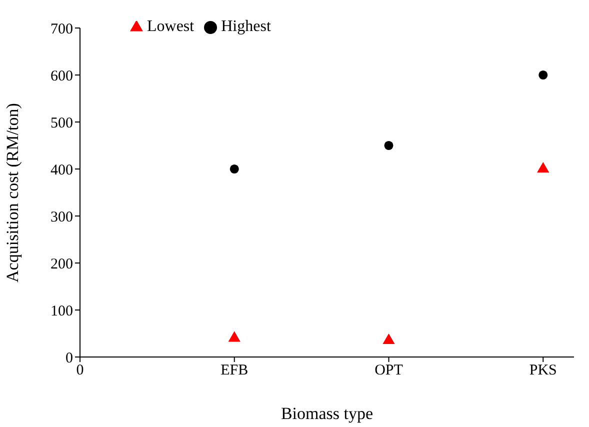 Image resolution: width=589 pixels, height=427 pixels. I want to click on legend-label: Highest, so click(246, 26).